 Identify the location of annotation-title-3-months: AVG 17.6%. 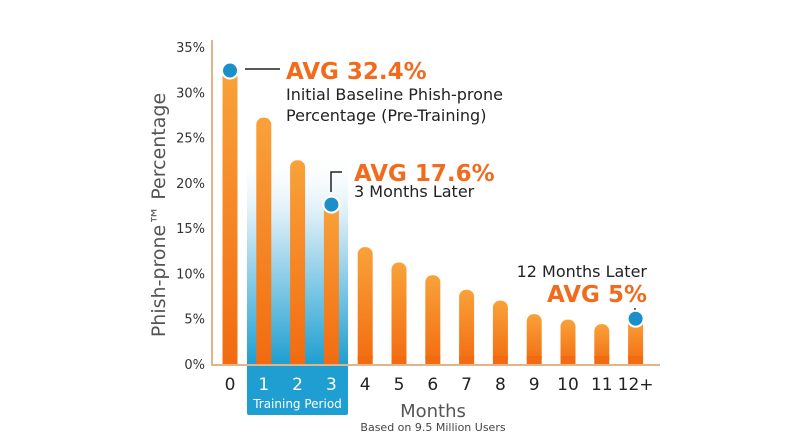
(424, 174).